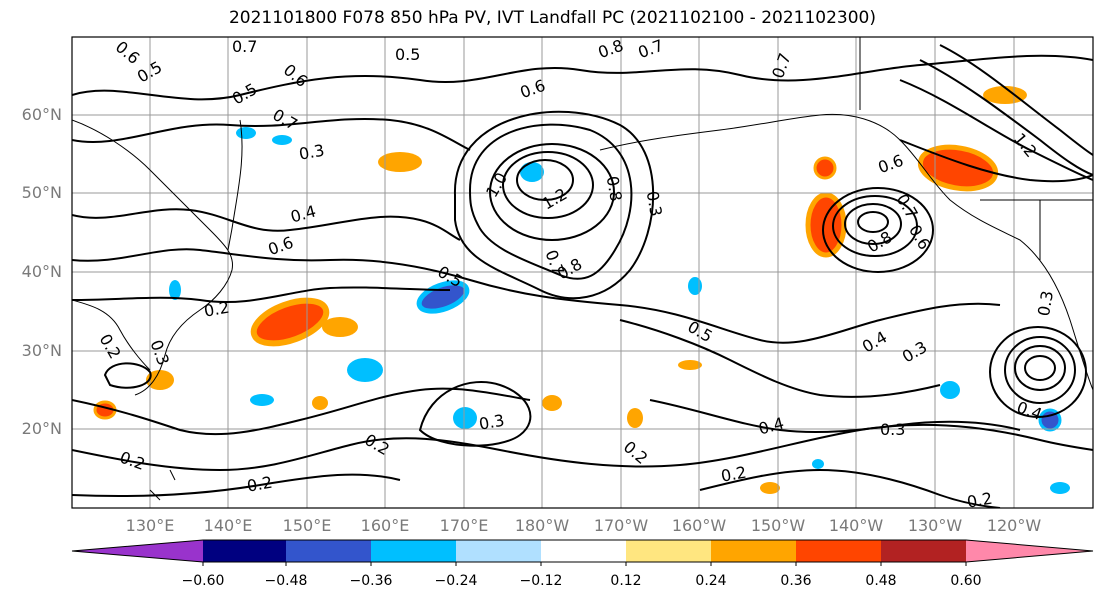  I want to click on contour-label: 1.0, so click(496, 185).